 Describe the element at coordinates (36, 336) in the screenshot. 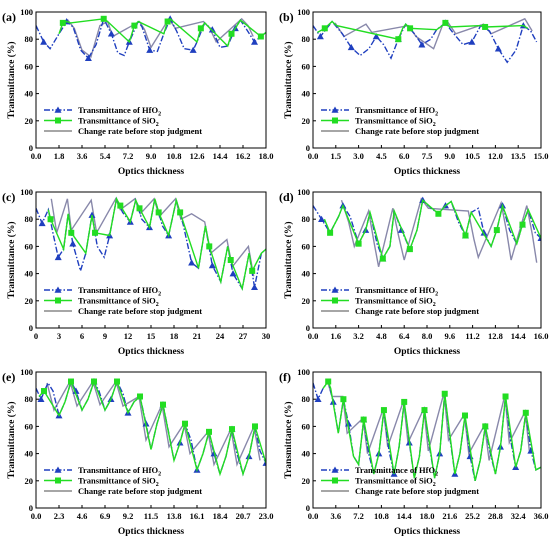

I see `x-tick-label: 0` at that location.